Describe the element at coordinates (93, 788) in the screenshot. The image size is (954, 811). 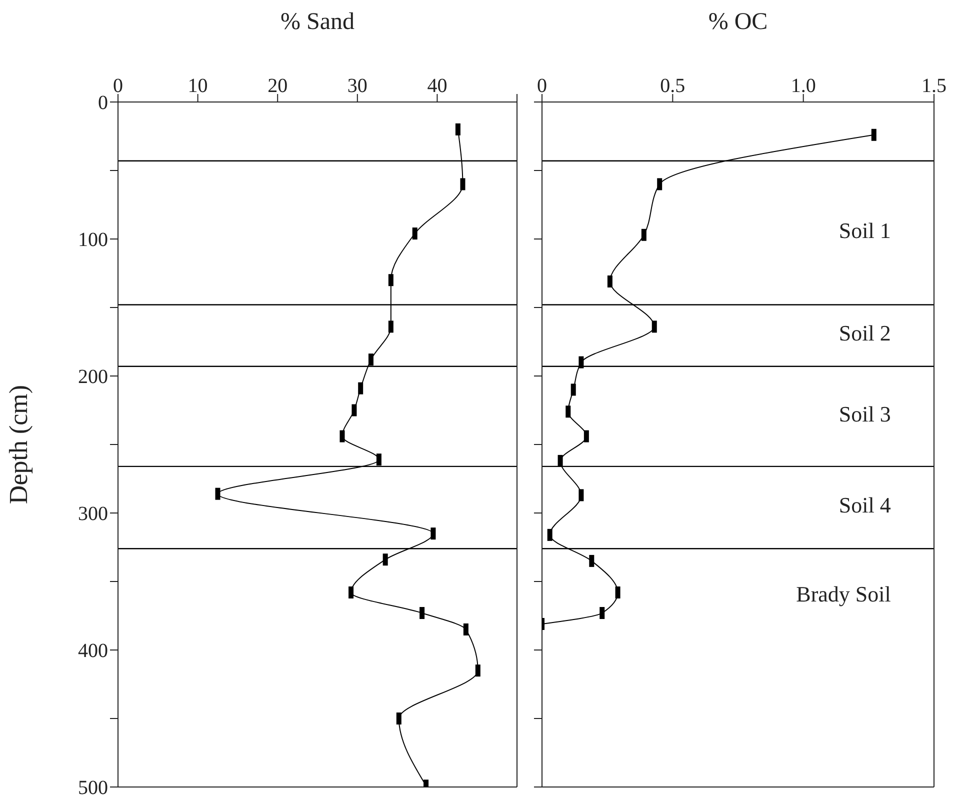
I see `y-tick-label: 500` at that location.